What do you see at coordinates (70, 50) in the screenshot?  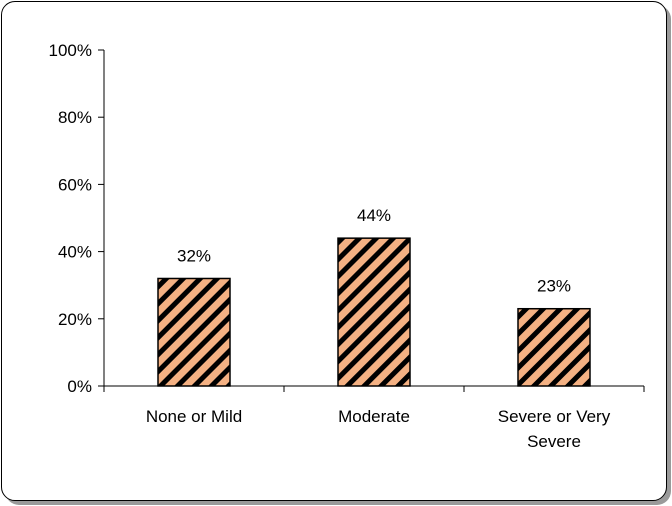 I see `y-tick-label: 100%` at bounding box center [70, 50].